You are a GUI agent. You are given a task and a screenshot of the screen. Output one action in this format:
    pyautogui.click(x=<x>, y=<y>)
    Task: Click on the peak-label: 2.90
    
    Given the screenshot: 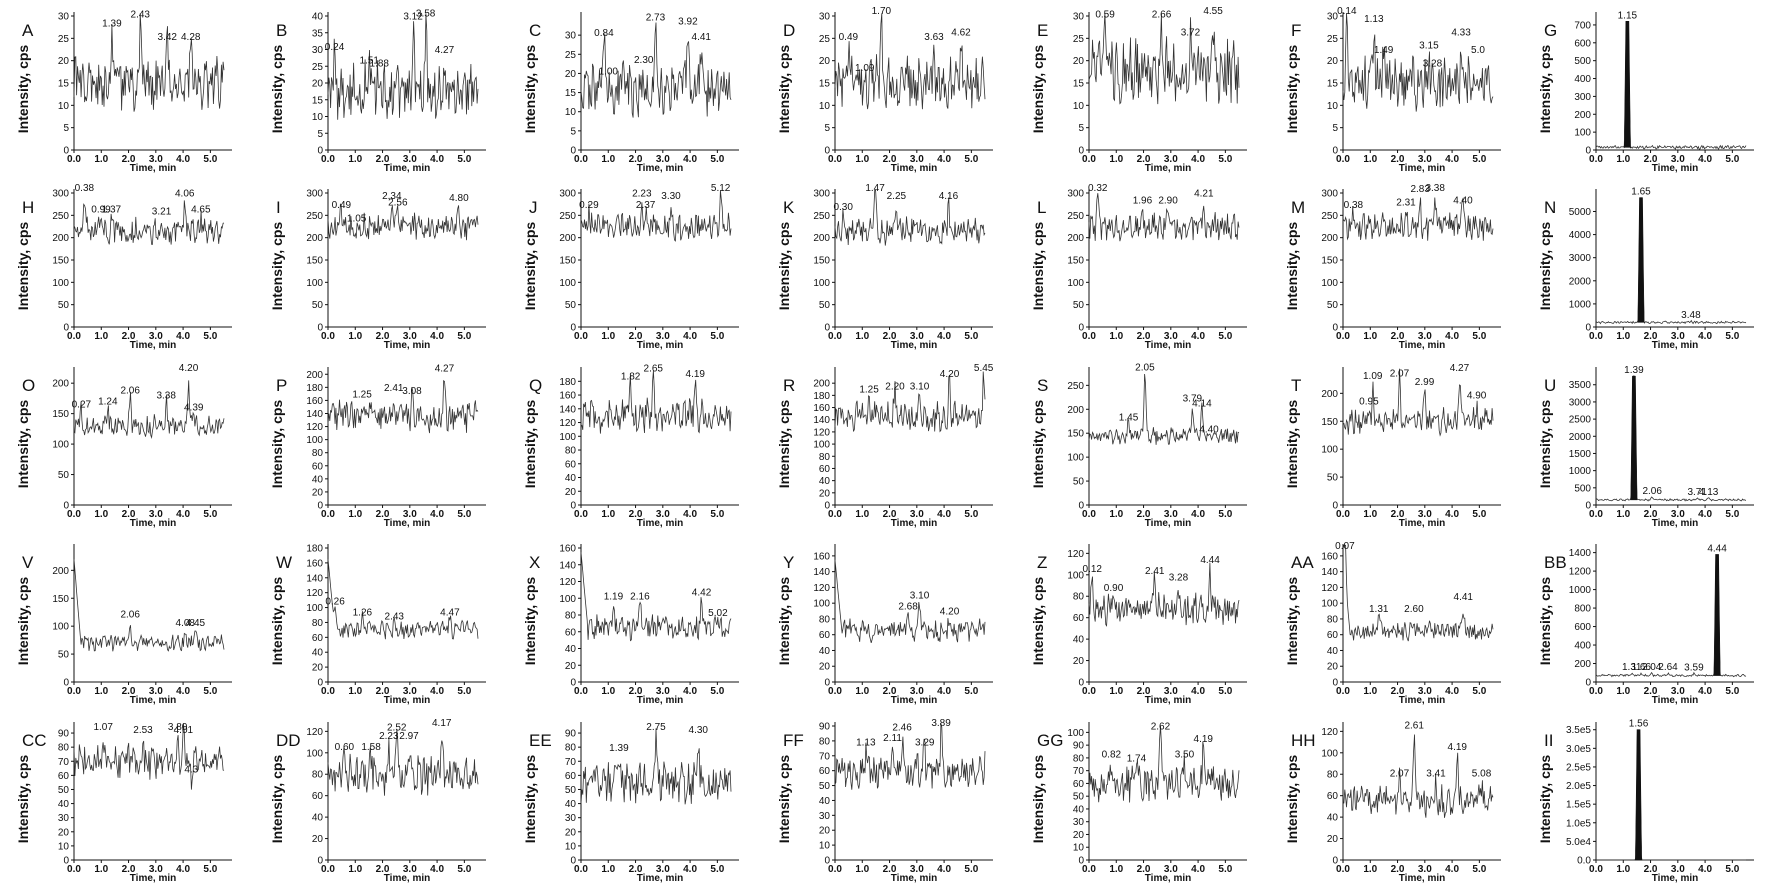 What is the action you would take?
    pyautogui.click(x=1168, y=201)
    